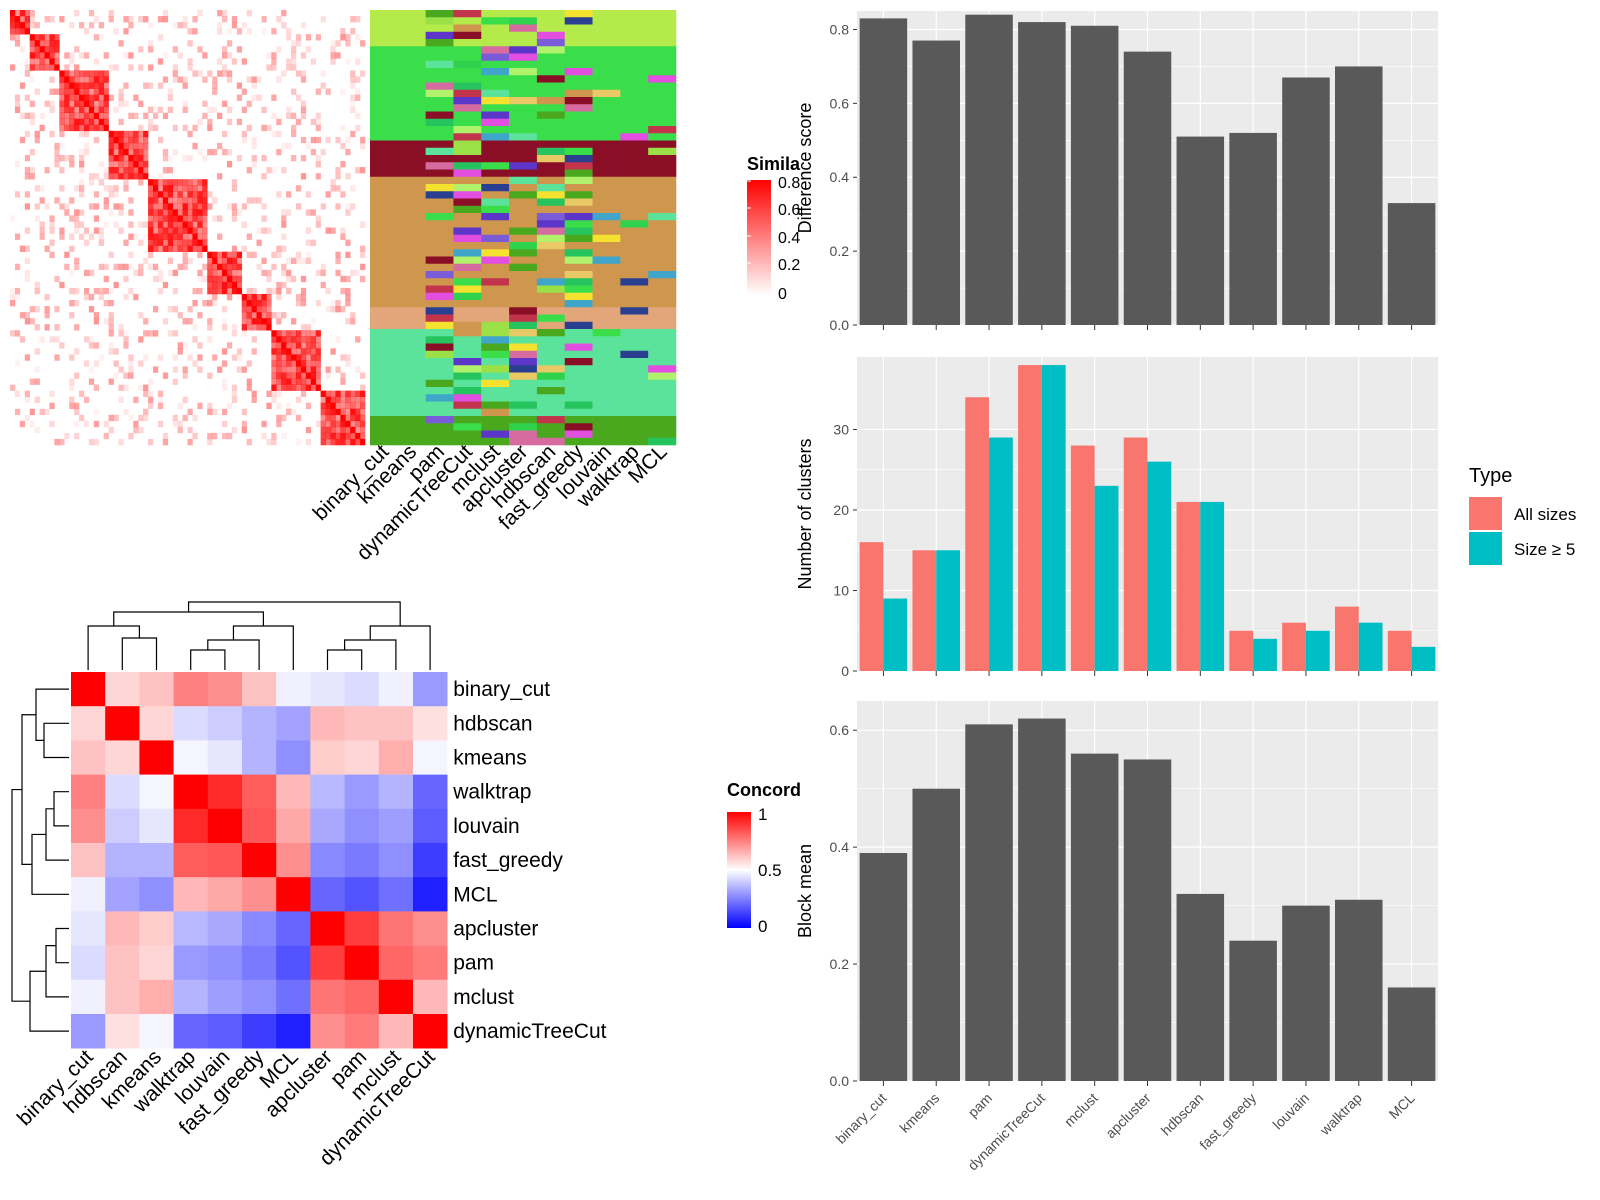  I want to click on similarity-legend-label: 0, so click(782, 294).